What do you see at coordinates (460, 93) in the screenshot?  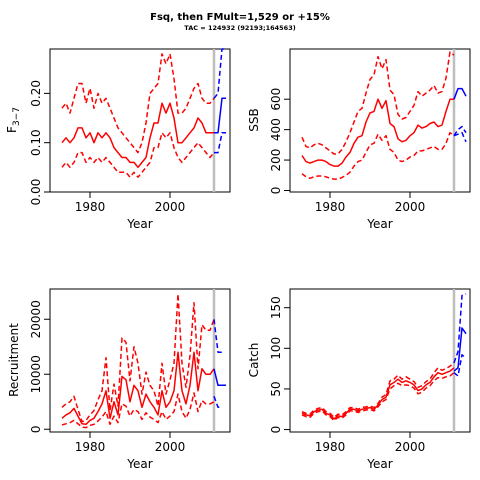 I see `panel-ssb-forecast-line` at bounding box center [460, 93].